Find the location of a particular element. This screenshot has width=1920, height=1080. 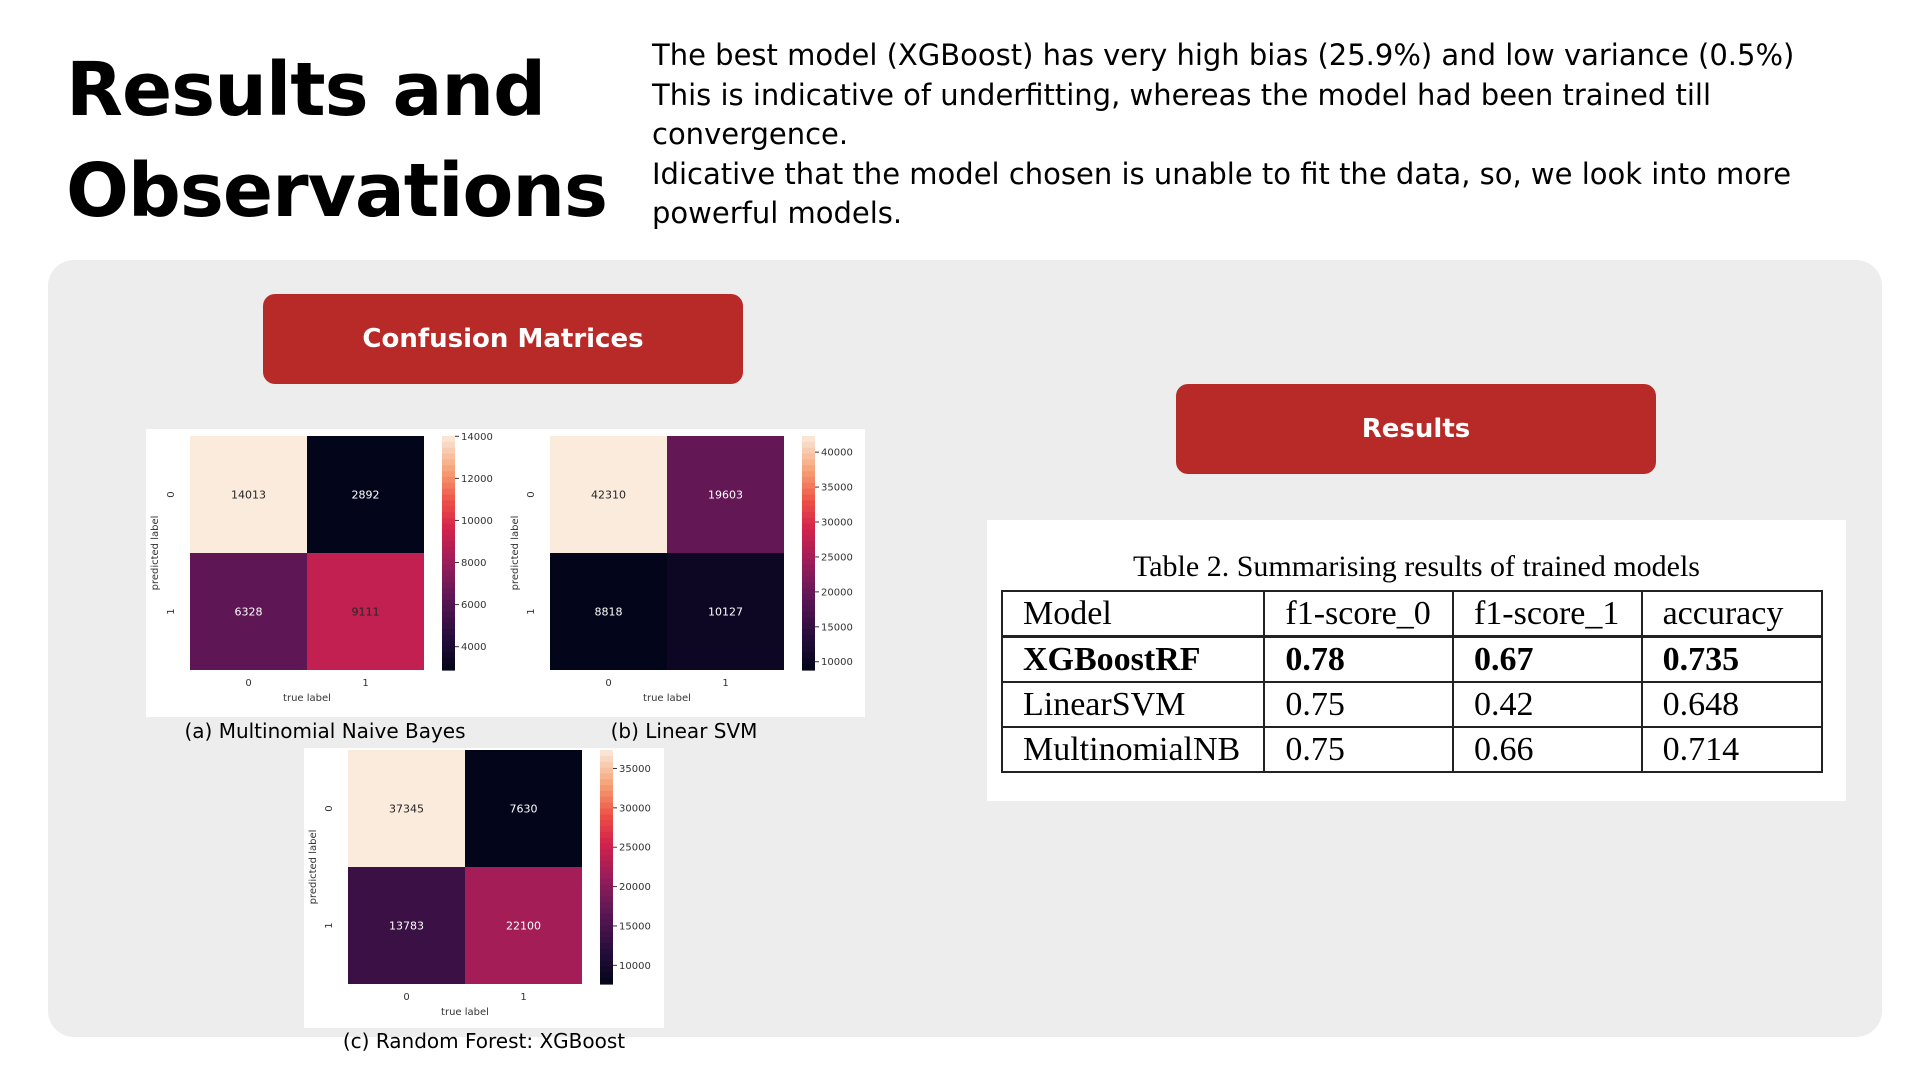

caption-naive-bayes: (a) Multinomial Naive Bayes is located at coordinates (325, 731).